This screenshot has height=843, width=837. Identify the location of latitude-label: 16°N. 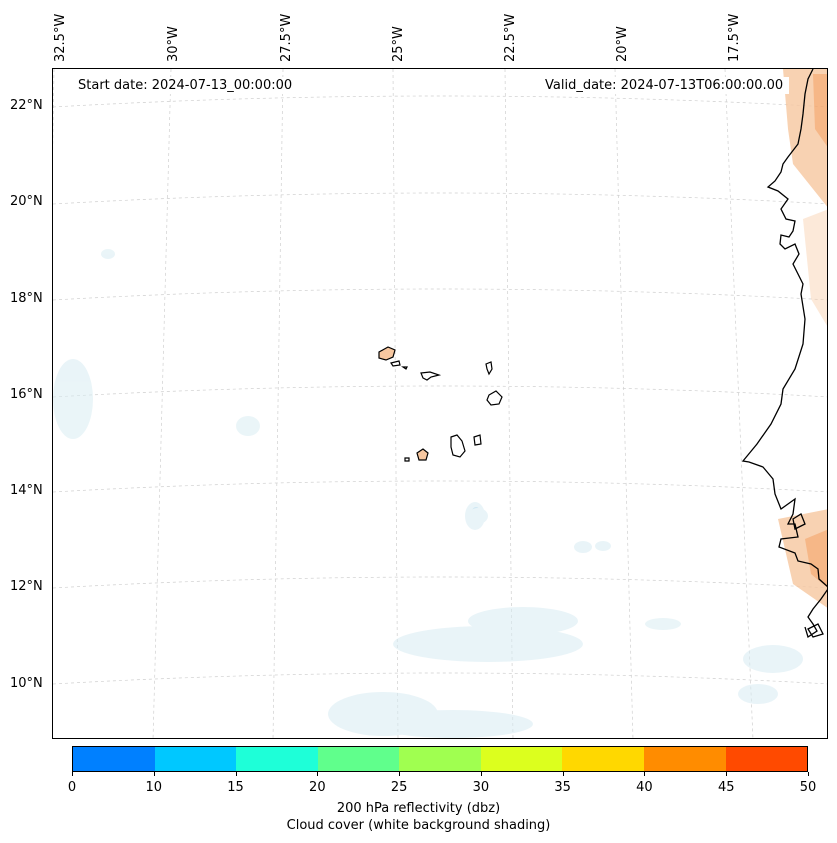
(26, 394).